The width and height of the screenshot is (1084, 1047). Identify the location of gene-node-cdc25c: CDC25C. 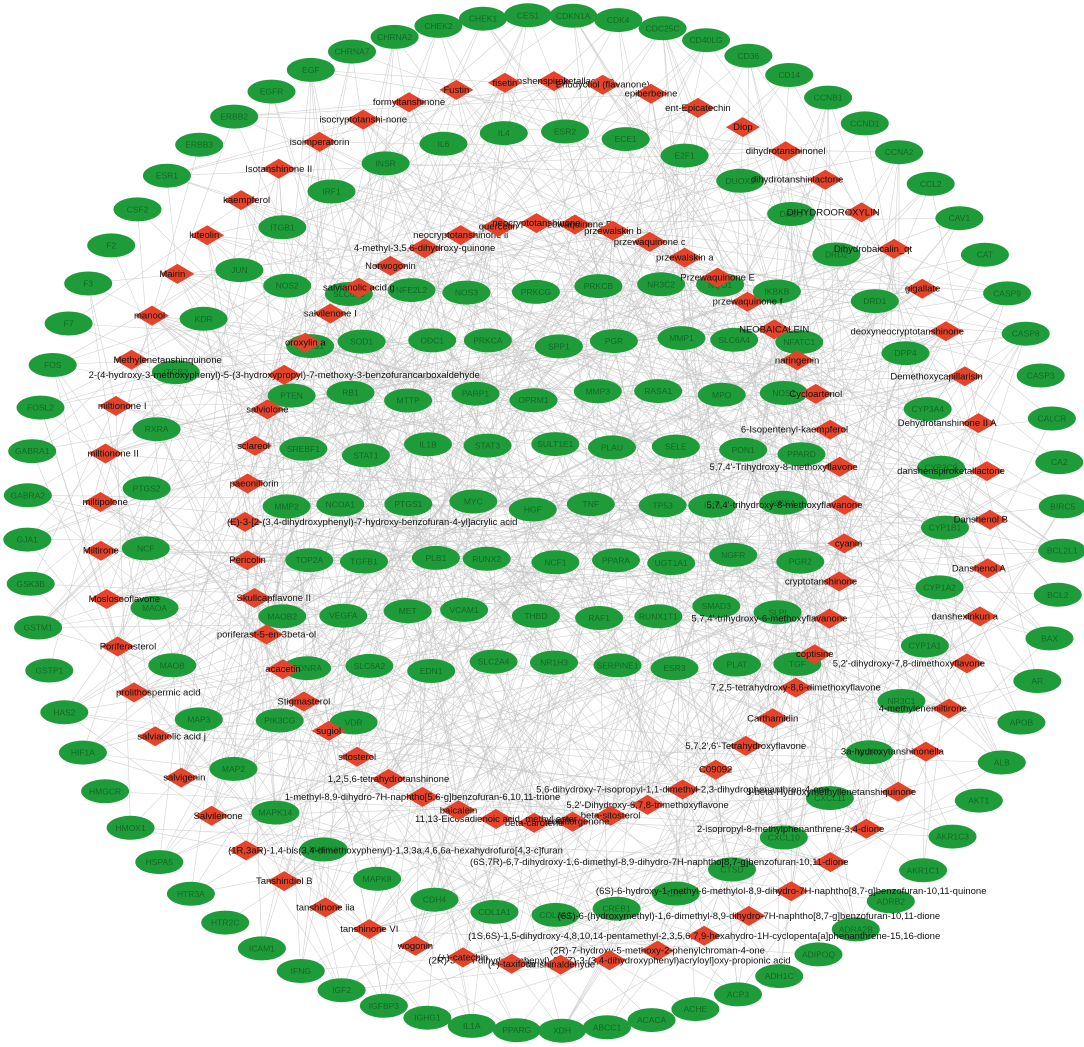
(662, 28).